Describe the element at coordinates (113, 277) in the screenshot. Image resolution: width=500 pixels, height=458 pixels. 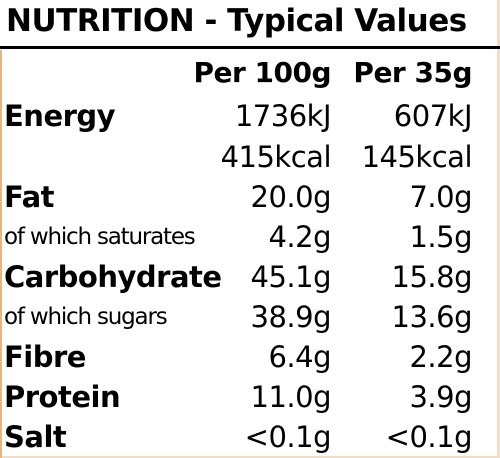
I see `nutrient-label: Carbohydrate` at that location.